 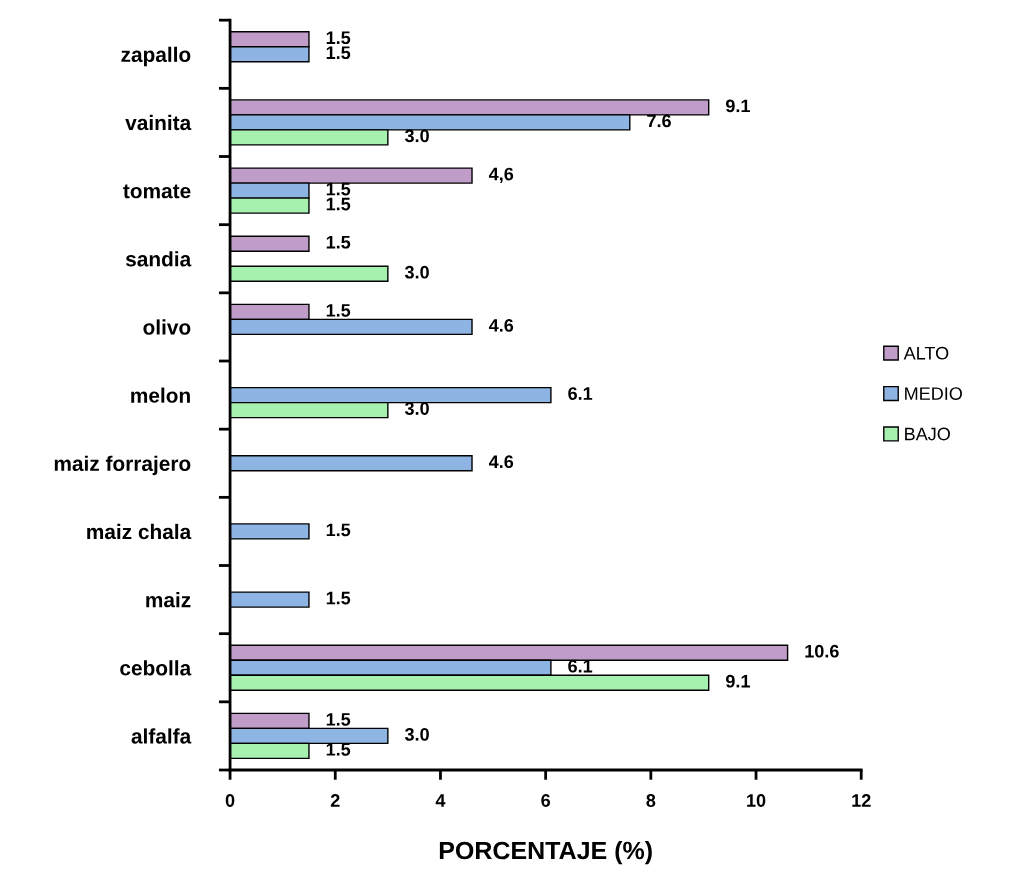 What do you see at coordinates (580, 393) in the screenshot?
I see `data-label: 6.1` at bounding box center [580, 393].